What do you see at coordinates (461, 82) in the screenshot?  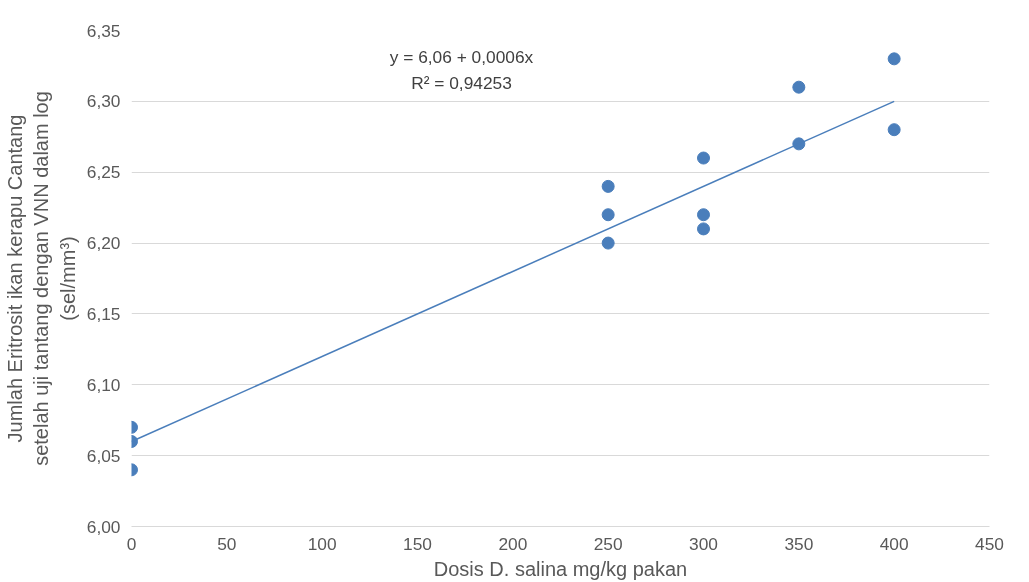 I see `annotation: R² = 0,94253` at bounding box center [461, 82].